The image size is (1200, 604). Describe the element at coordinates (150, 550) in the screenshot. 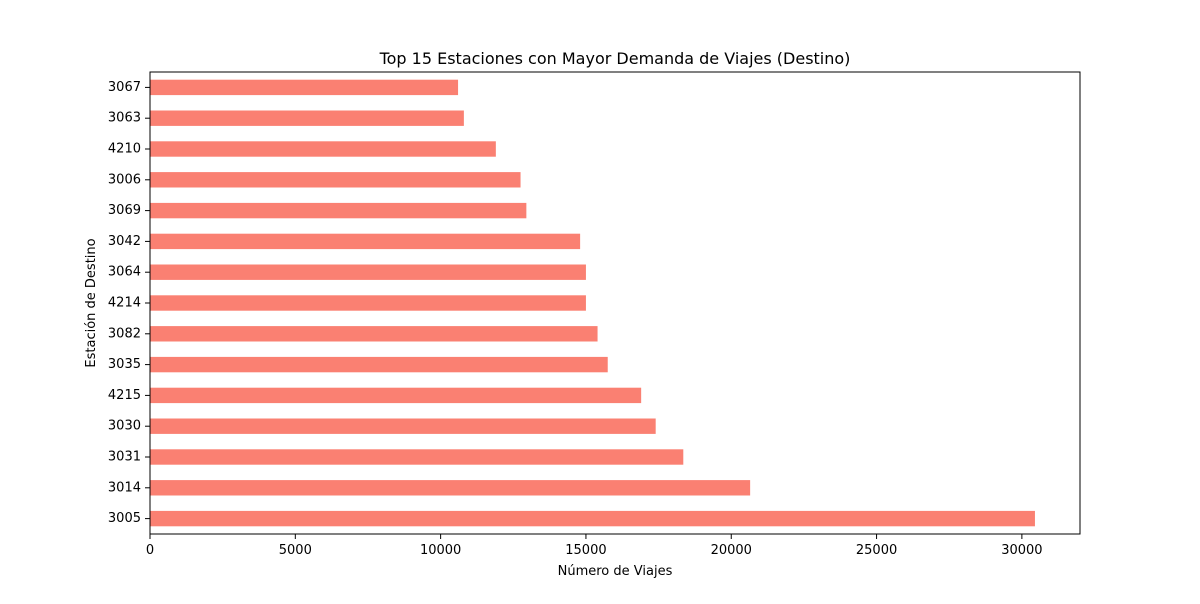

I see `x-tick-label: 0` at that location.